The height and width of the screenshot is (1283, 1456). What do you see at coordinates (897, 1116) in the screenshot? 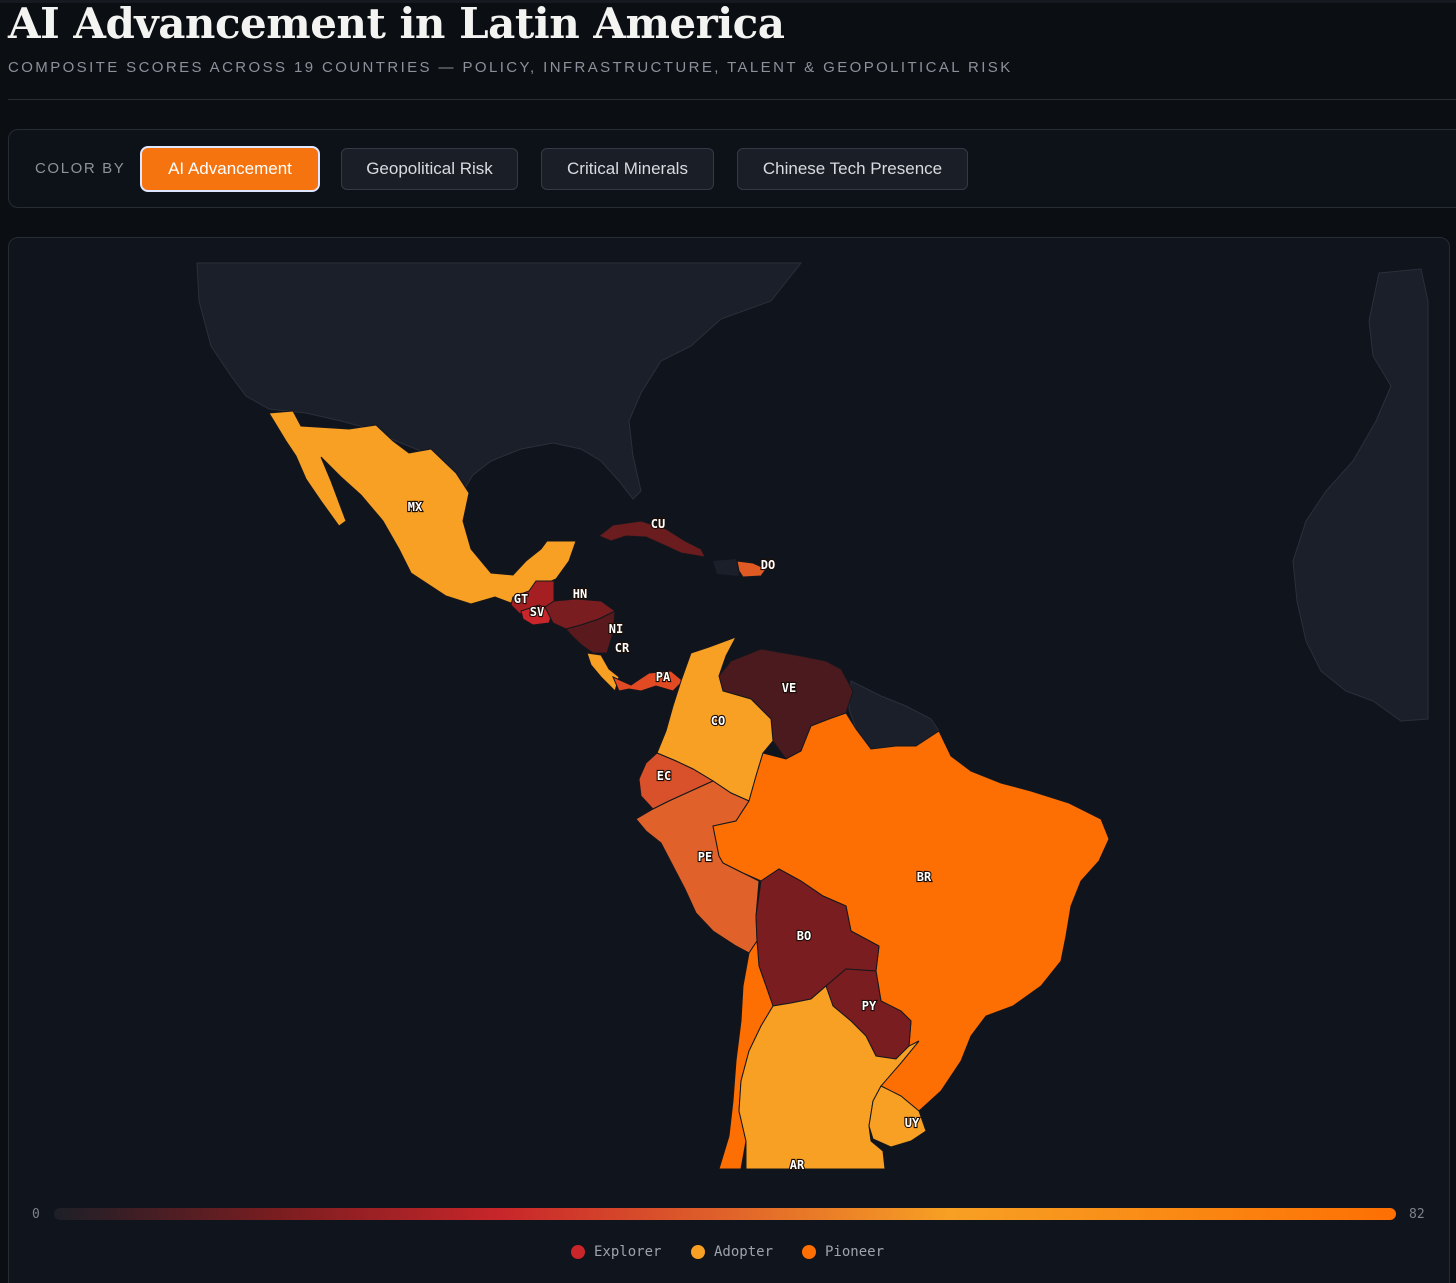
I see `country-uy` at bounding box center [897, 1116].